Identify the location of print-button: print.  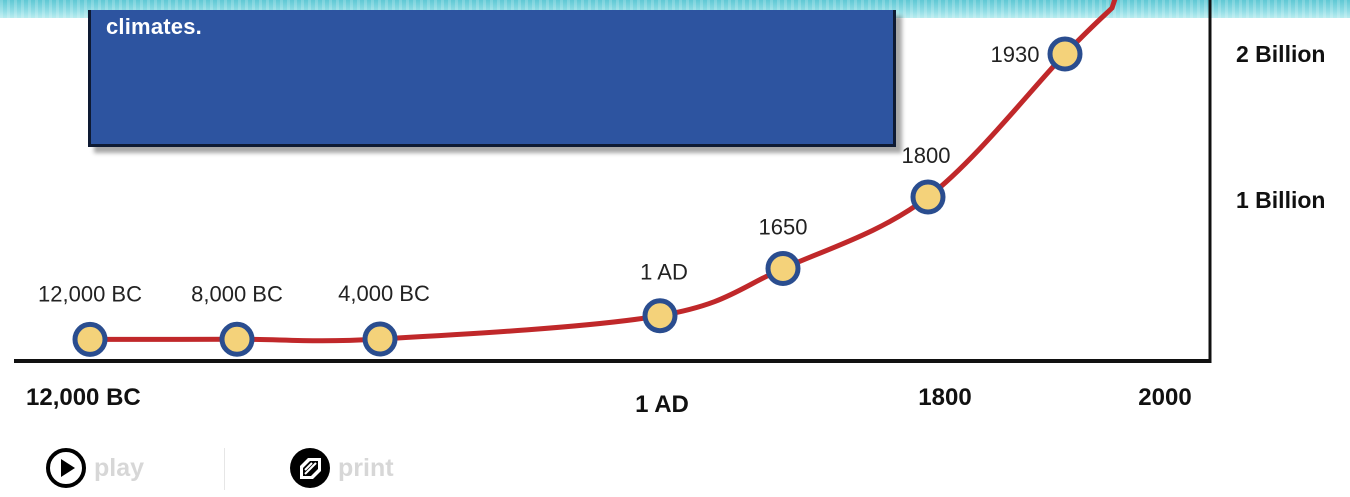
(341, 468).